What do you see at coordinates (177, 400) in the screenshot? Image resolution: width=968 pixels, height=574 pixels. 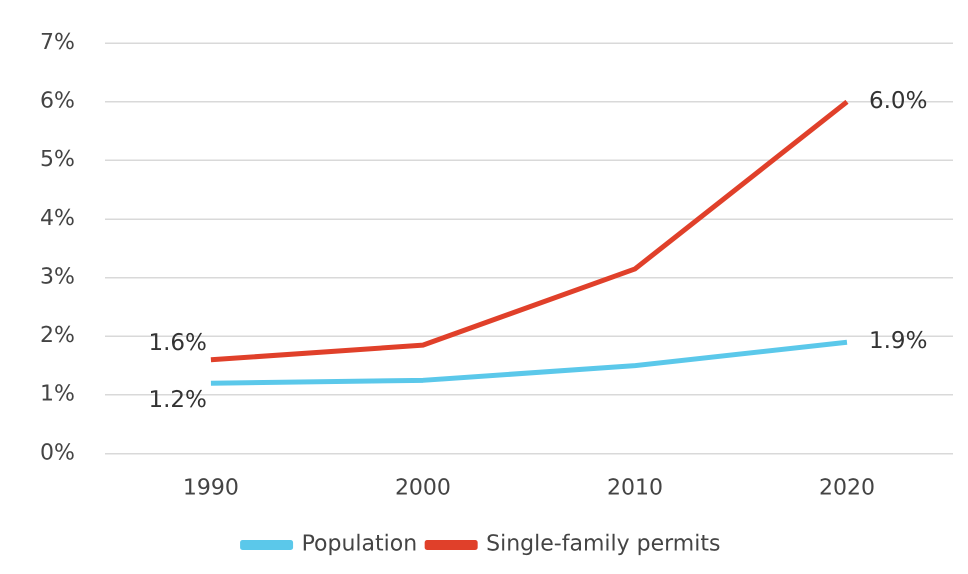 I see `data-label: 1.2%` at bounding box center [177, 400].